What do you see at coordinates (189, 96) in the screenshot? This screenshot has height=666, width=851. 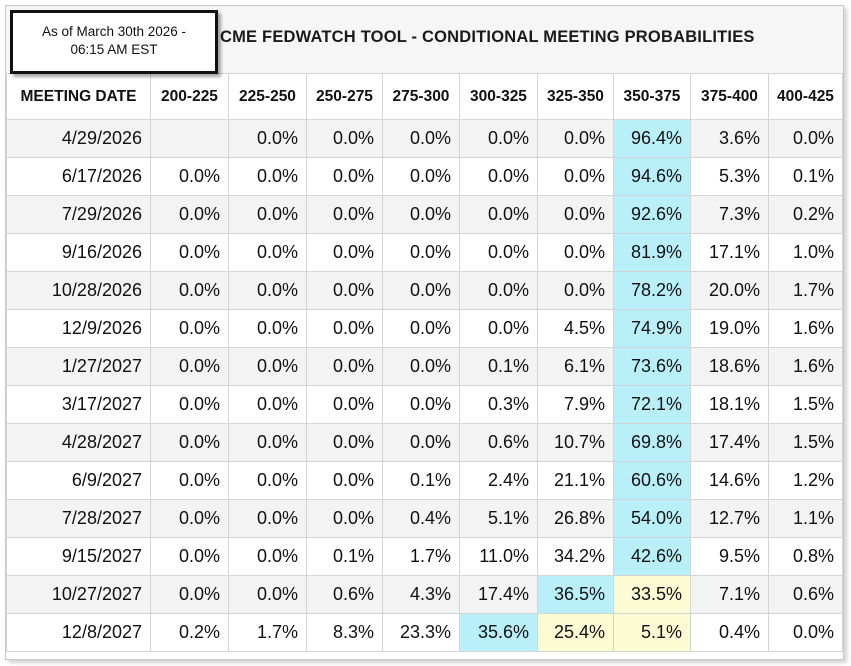 I see `column-header-rate-range: 200-225` at bounding box center [189, 96].